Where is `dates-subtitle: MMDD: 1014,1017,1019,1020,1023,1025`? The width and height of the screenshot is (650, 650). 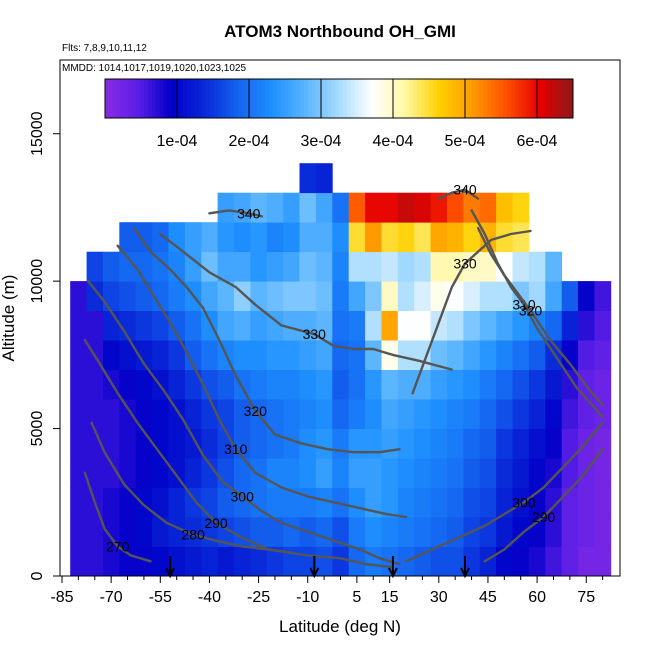
dates-subtitle: MMDD: 1014,1017,1019,1020,1023,1025 is located at coordinates (154, 68).